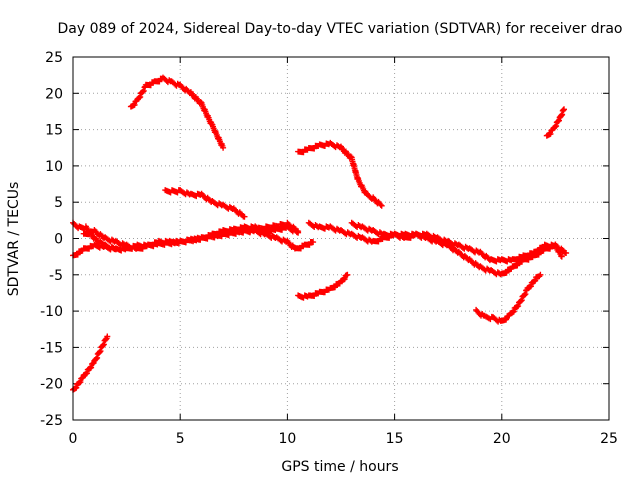  What do you see at coordinates (54, 94) in the screenshot?
I see `y-tick-label: 20` at bounding box center [54, 94].